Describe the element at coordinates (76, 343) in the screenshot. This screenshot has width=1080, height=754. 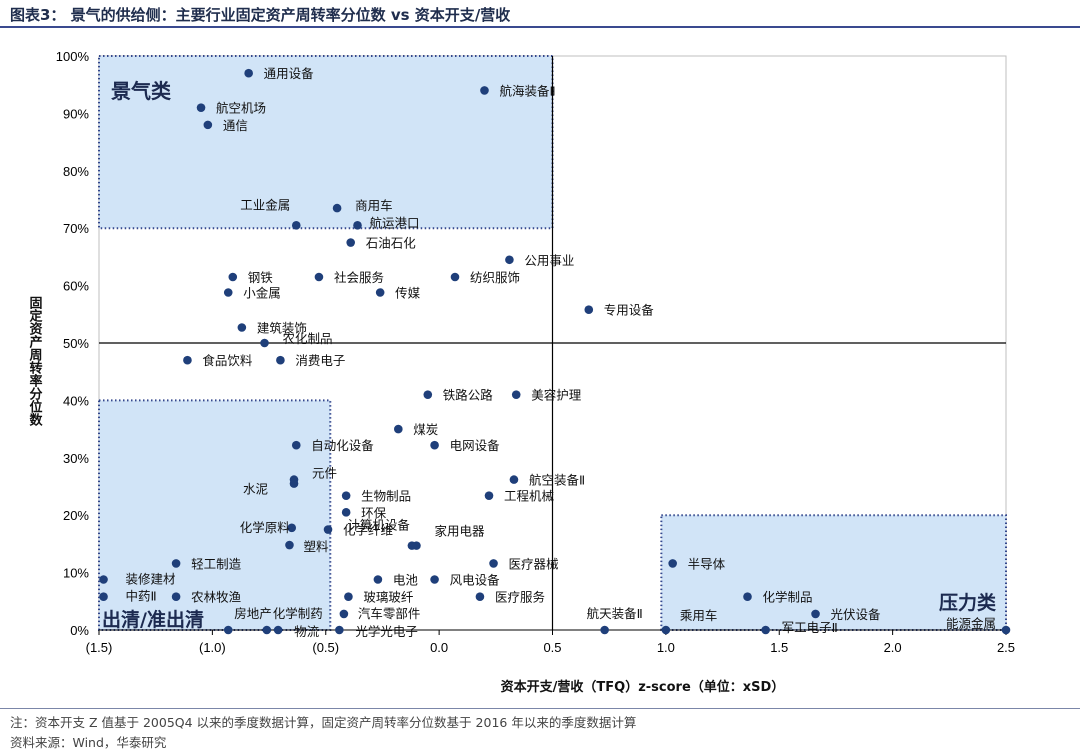
I see `y-tick-label: 50%` at that location.